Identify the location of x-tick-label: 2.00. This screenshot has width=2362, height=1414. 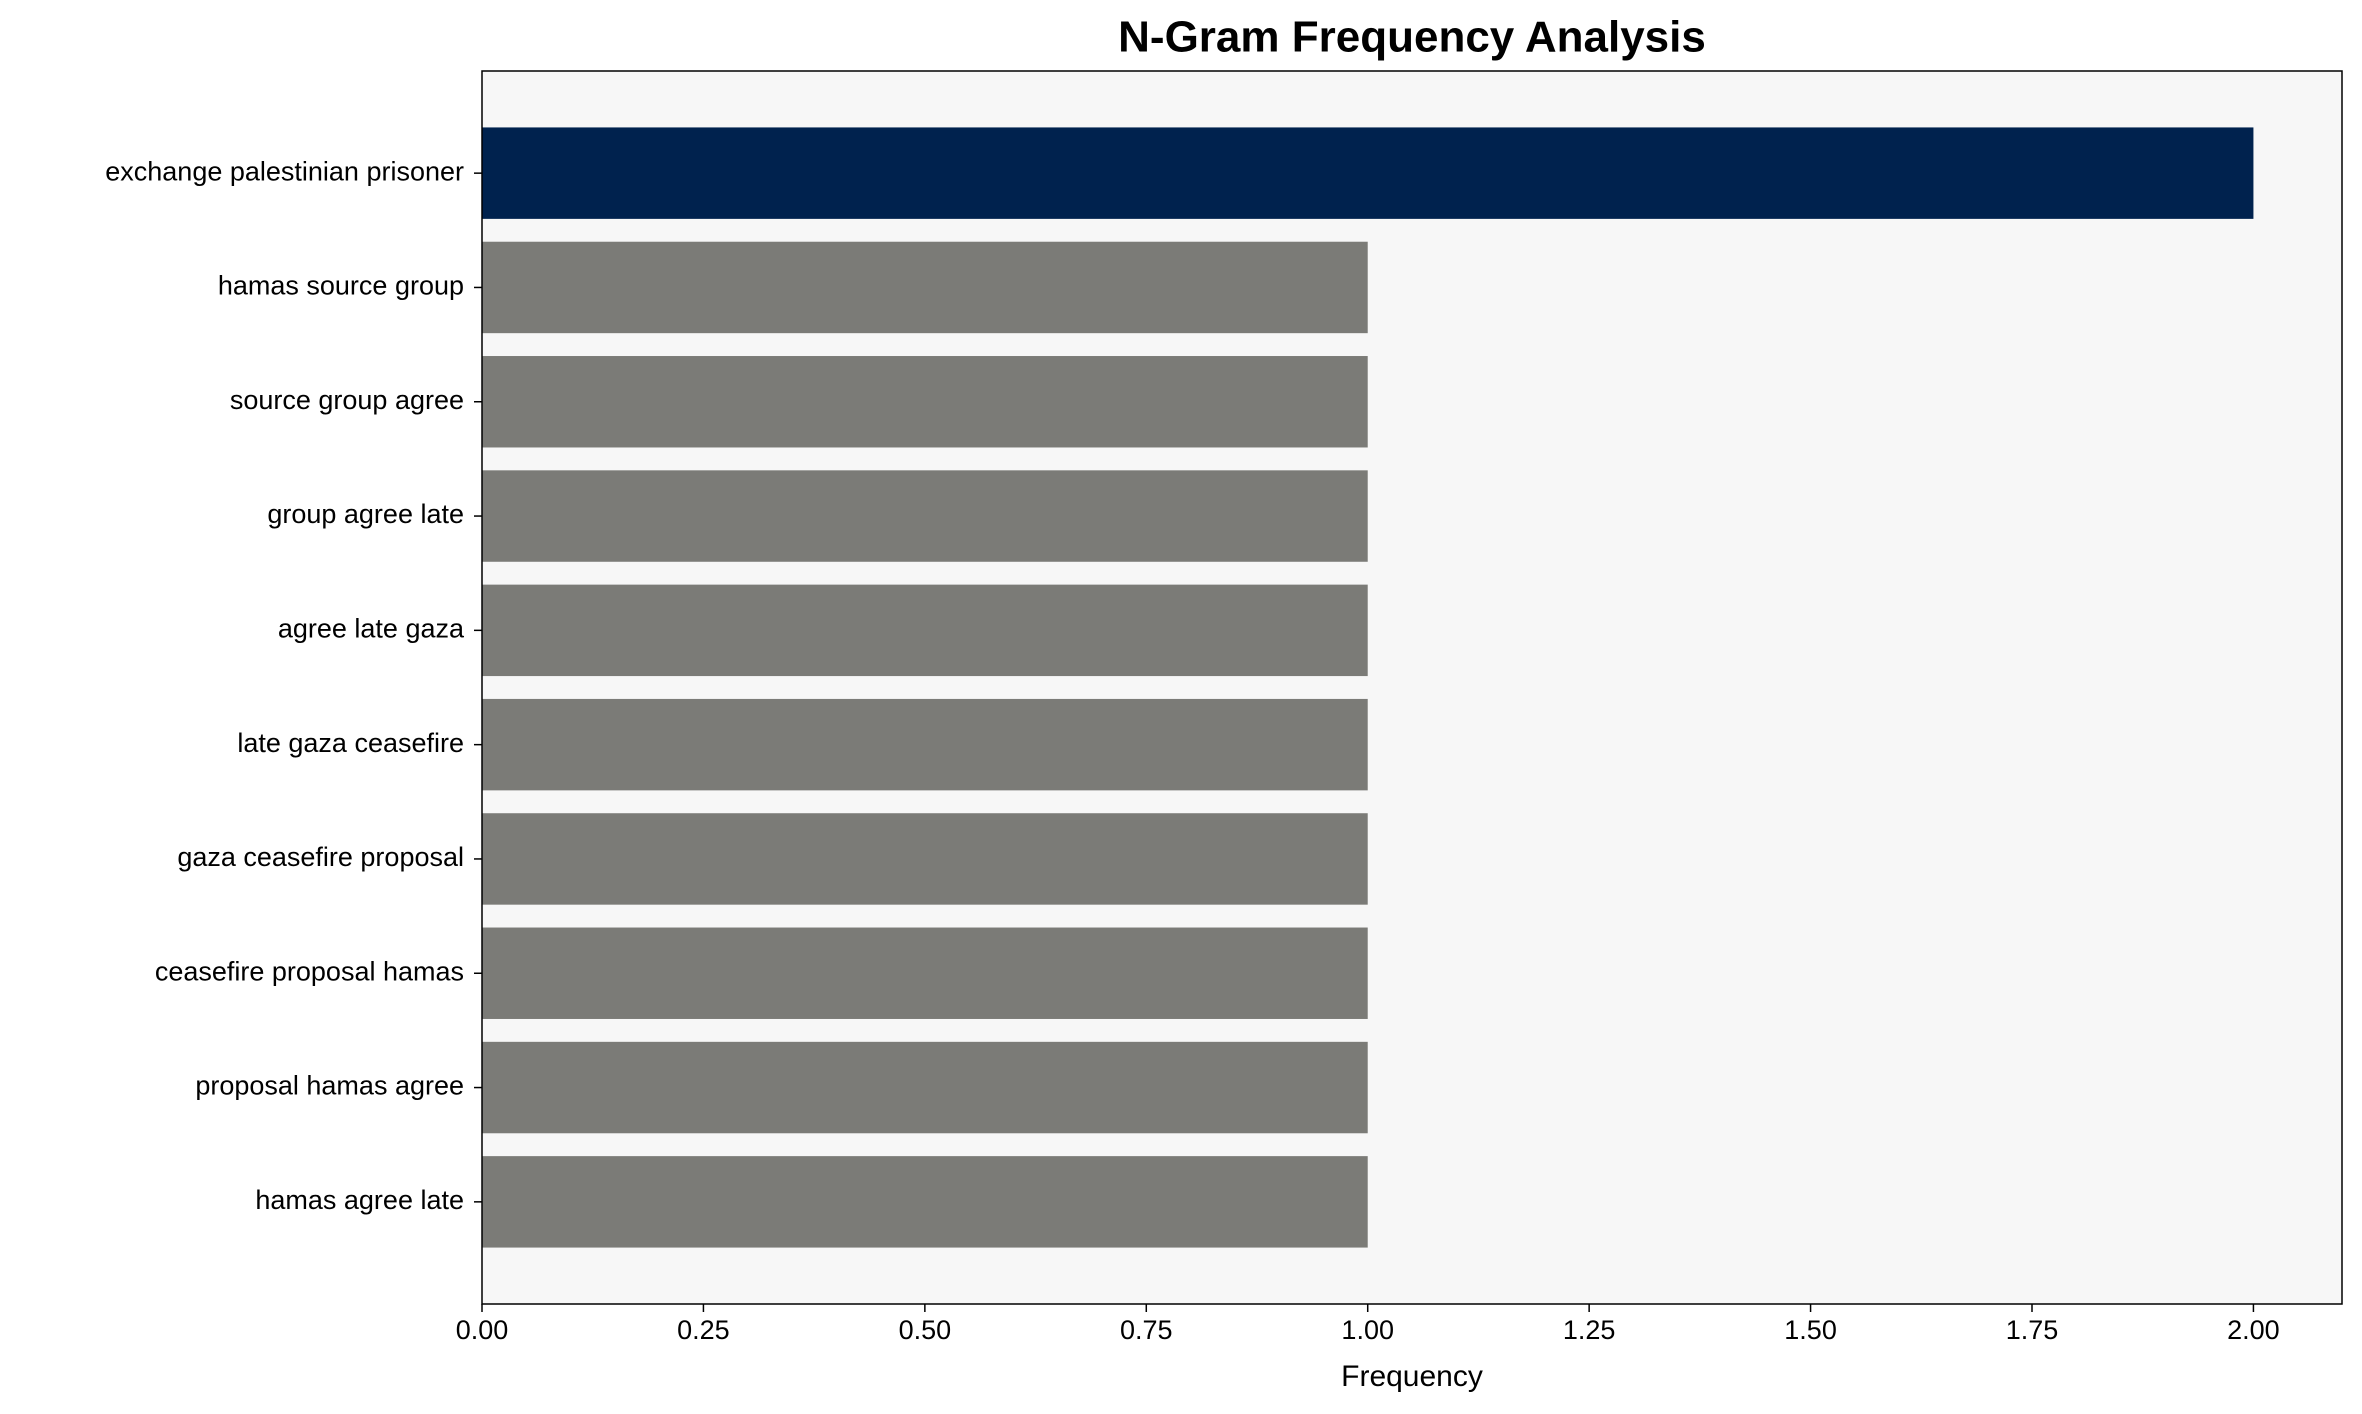
(2253, 1330).